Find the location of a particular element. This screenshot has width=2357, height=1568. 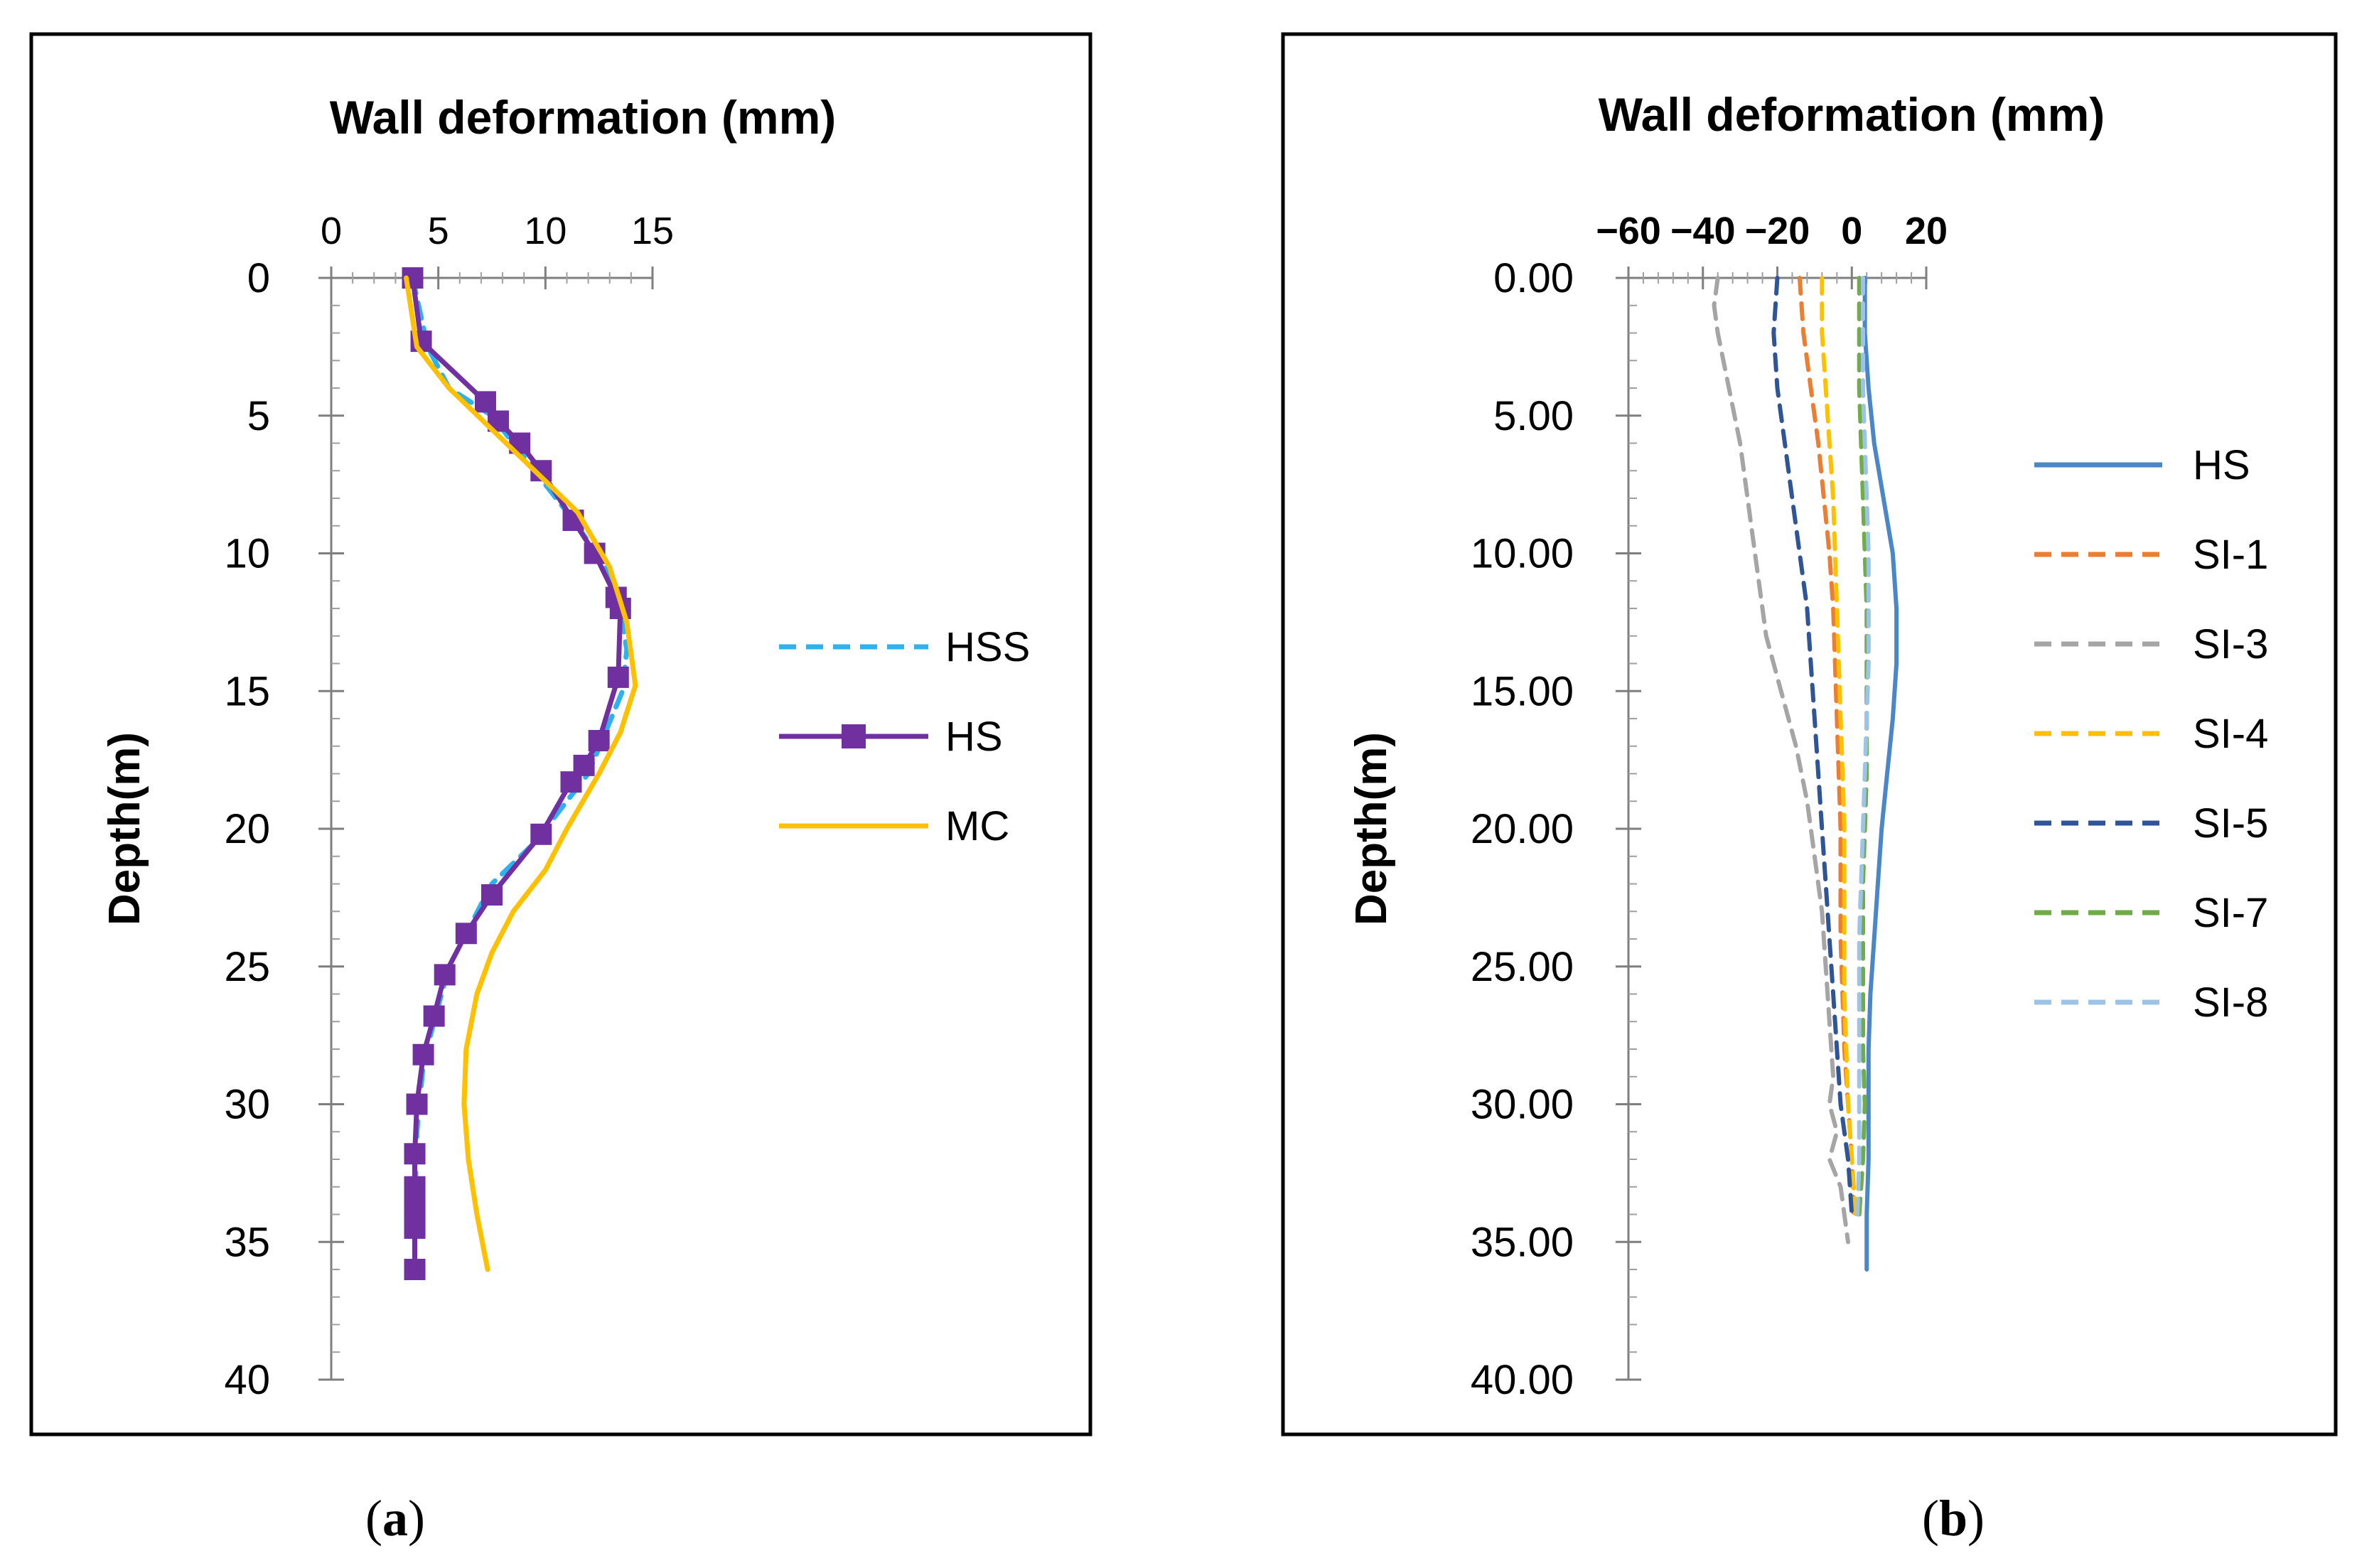

x-tick-label: −40 is located at coordinates (1703, 231).